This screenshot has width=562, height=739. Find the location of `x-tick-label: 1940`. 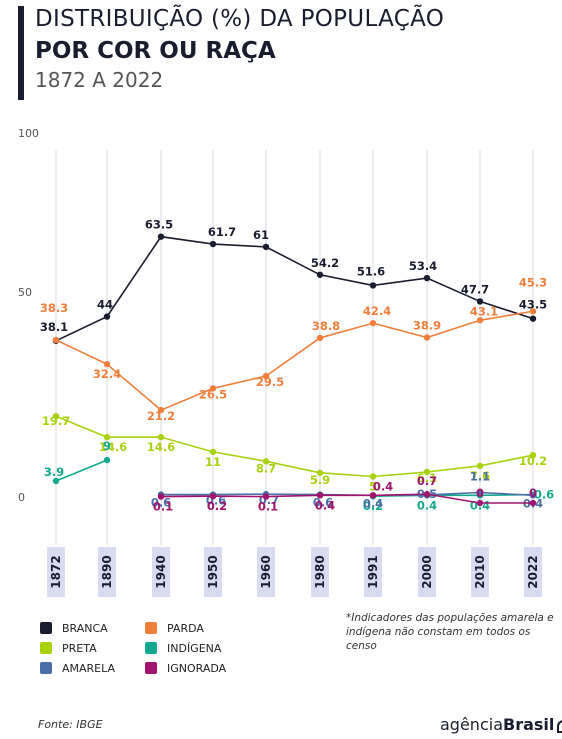

x-tick-label: 1940 is located at coordinates (161, 571).